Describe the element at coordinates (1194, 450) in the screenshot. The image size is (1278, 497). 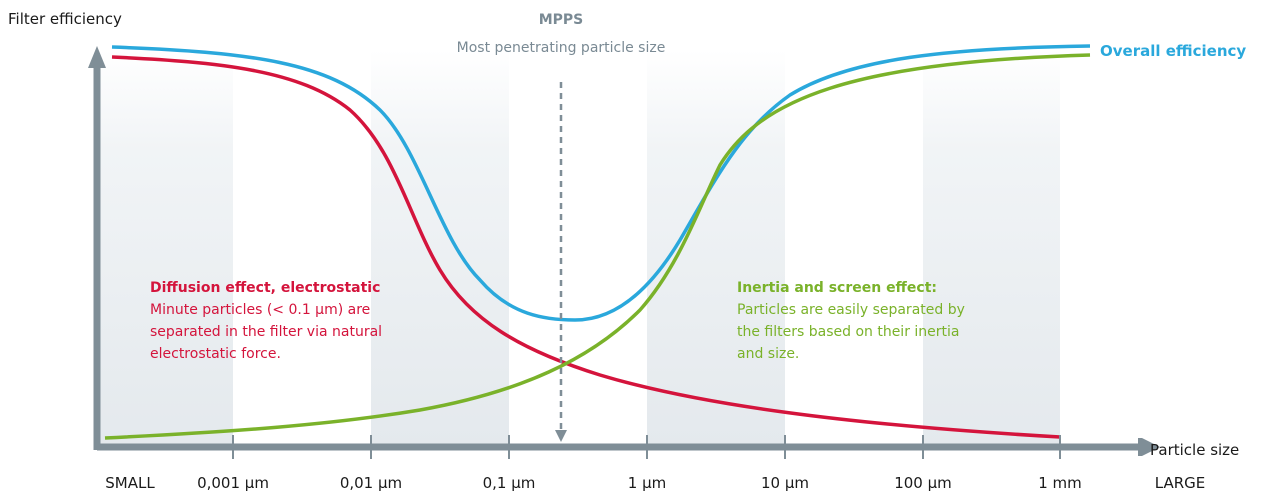
I see `x-axis-label: Particle size` at that location.